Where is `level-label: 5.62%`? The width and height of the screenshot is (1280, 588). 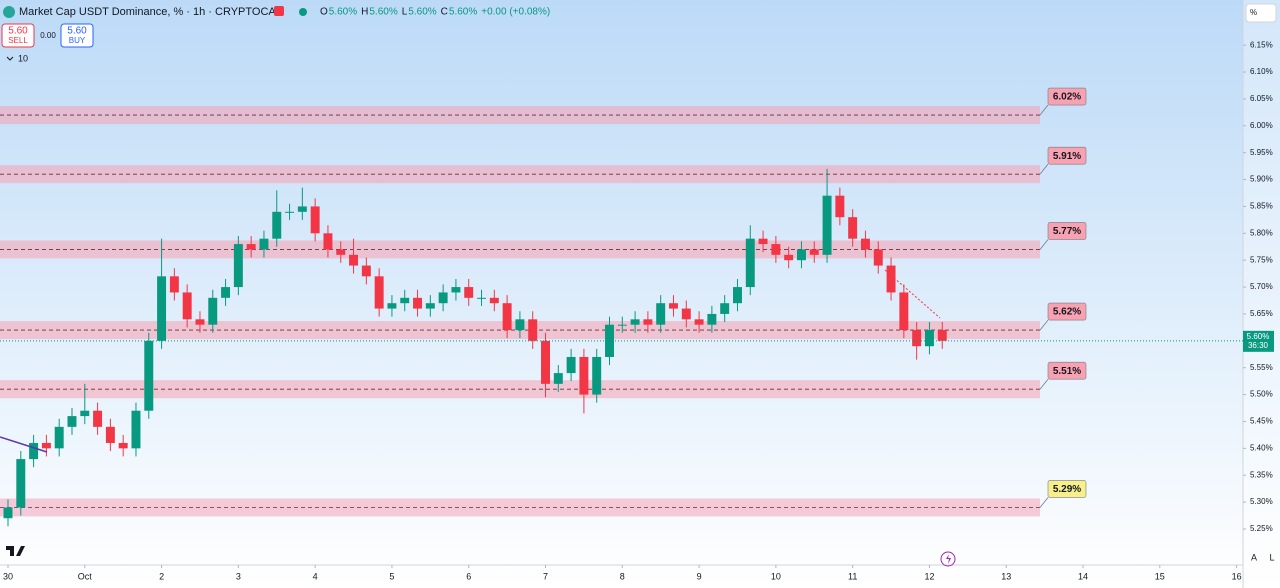
level-label: 5.62% is located at coordinates (1067, 312).